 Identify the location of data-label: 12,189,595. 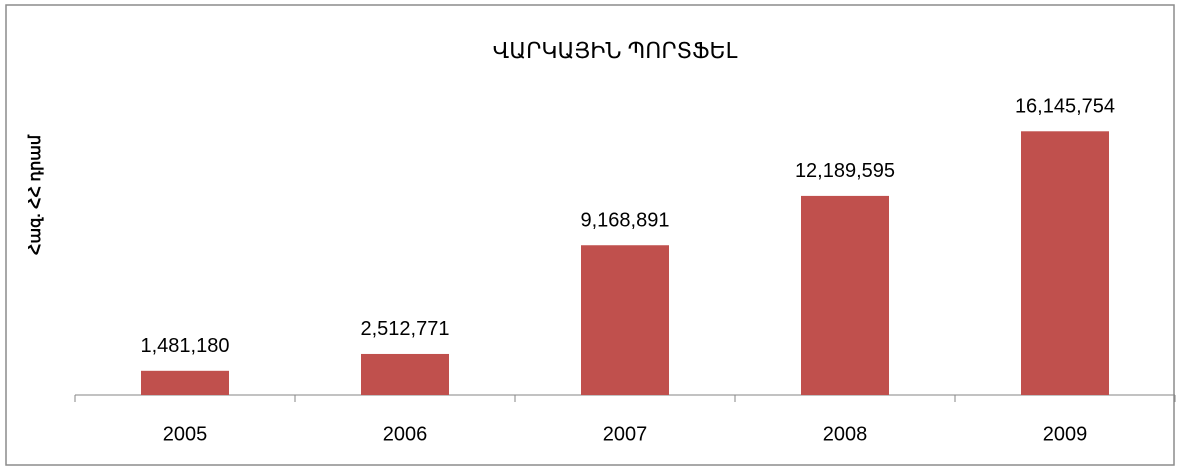
(845, 171).